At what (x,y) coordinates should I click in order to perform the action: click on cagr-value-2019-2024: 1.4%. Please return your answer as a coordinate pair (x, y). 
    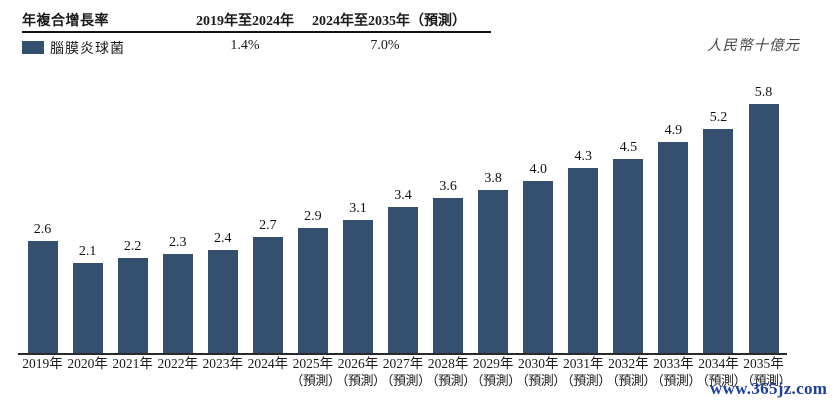
    Looking at the image, I should click on (245, 45).